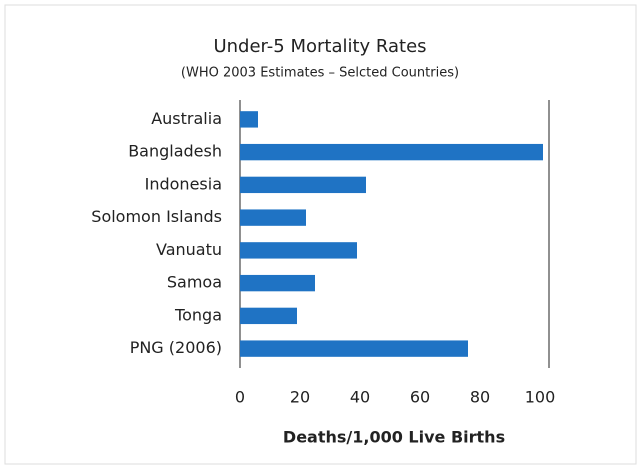 The height and width of the screenshot is (469, 642). Describe the element at coordinates (189, 249) in the screenshot. I see `y-tick-label: Vanuatu` at that location.